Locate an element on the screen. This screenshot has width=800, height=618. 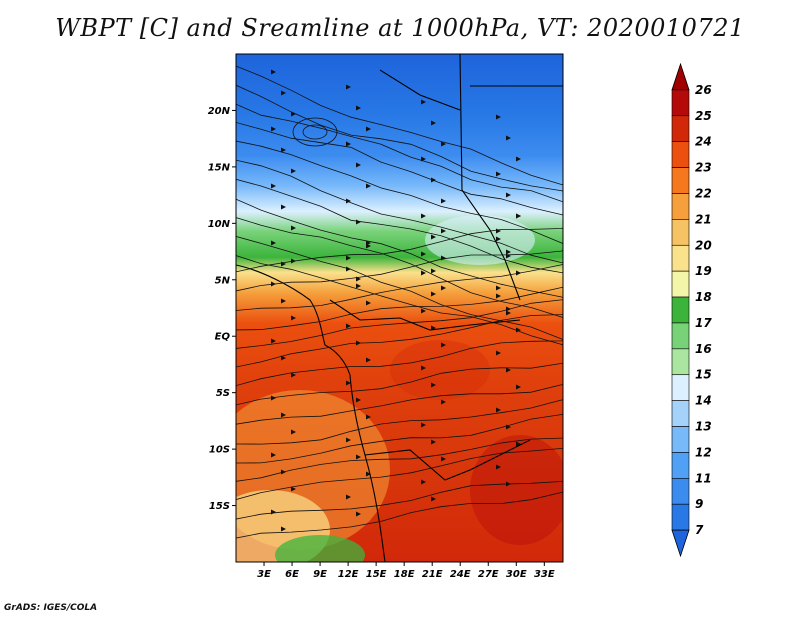
x-tick-label: 24E is located at coordinates (460, 574).